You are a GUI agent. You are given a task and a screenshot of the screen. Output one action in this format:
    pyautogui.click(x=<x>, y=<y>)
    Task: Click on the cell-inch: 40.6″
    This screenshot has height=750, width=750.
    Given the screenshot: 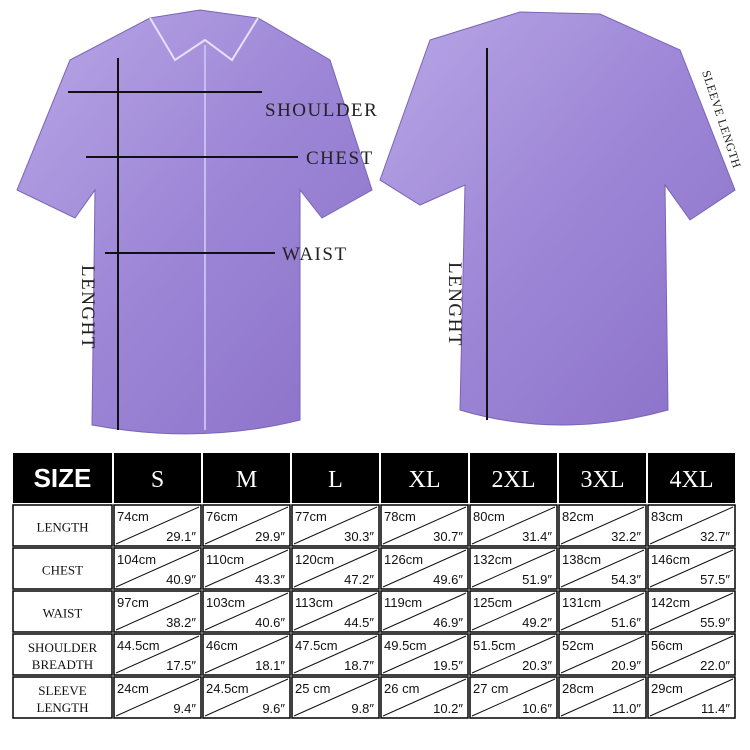 What is the action you would take?
    pyautogui.click(x=270, y=622)
    